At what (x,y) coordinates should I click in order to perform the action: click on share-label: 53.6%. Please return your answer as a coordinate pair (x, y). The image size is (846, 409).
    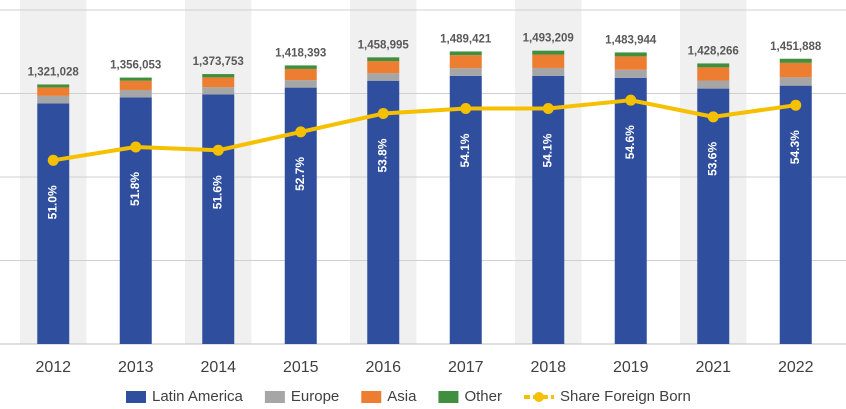
    Looking at the image, I should click on (712, 159).